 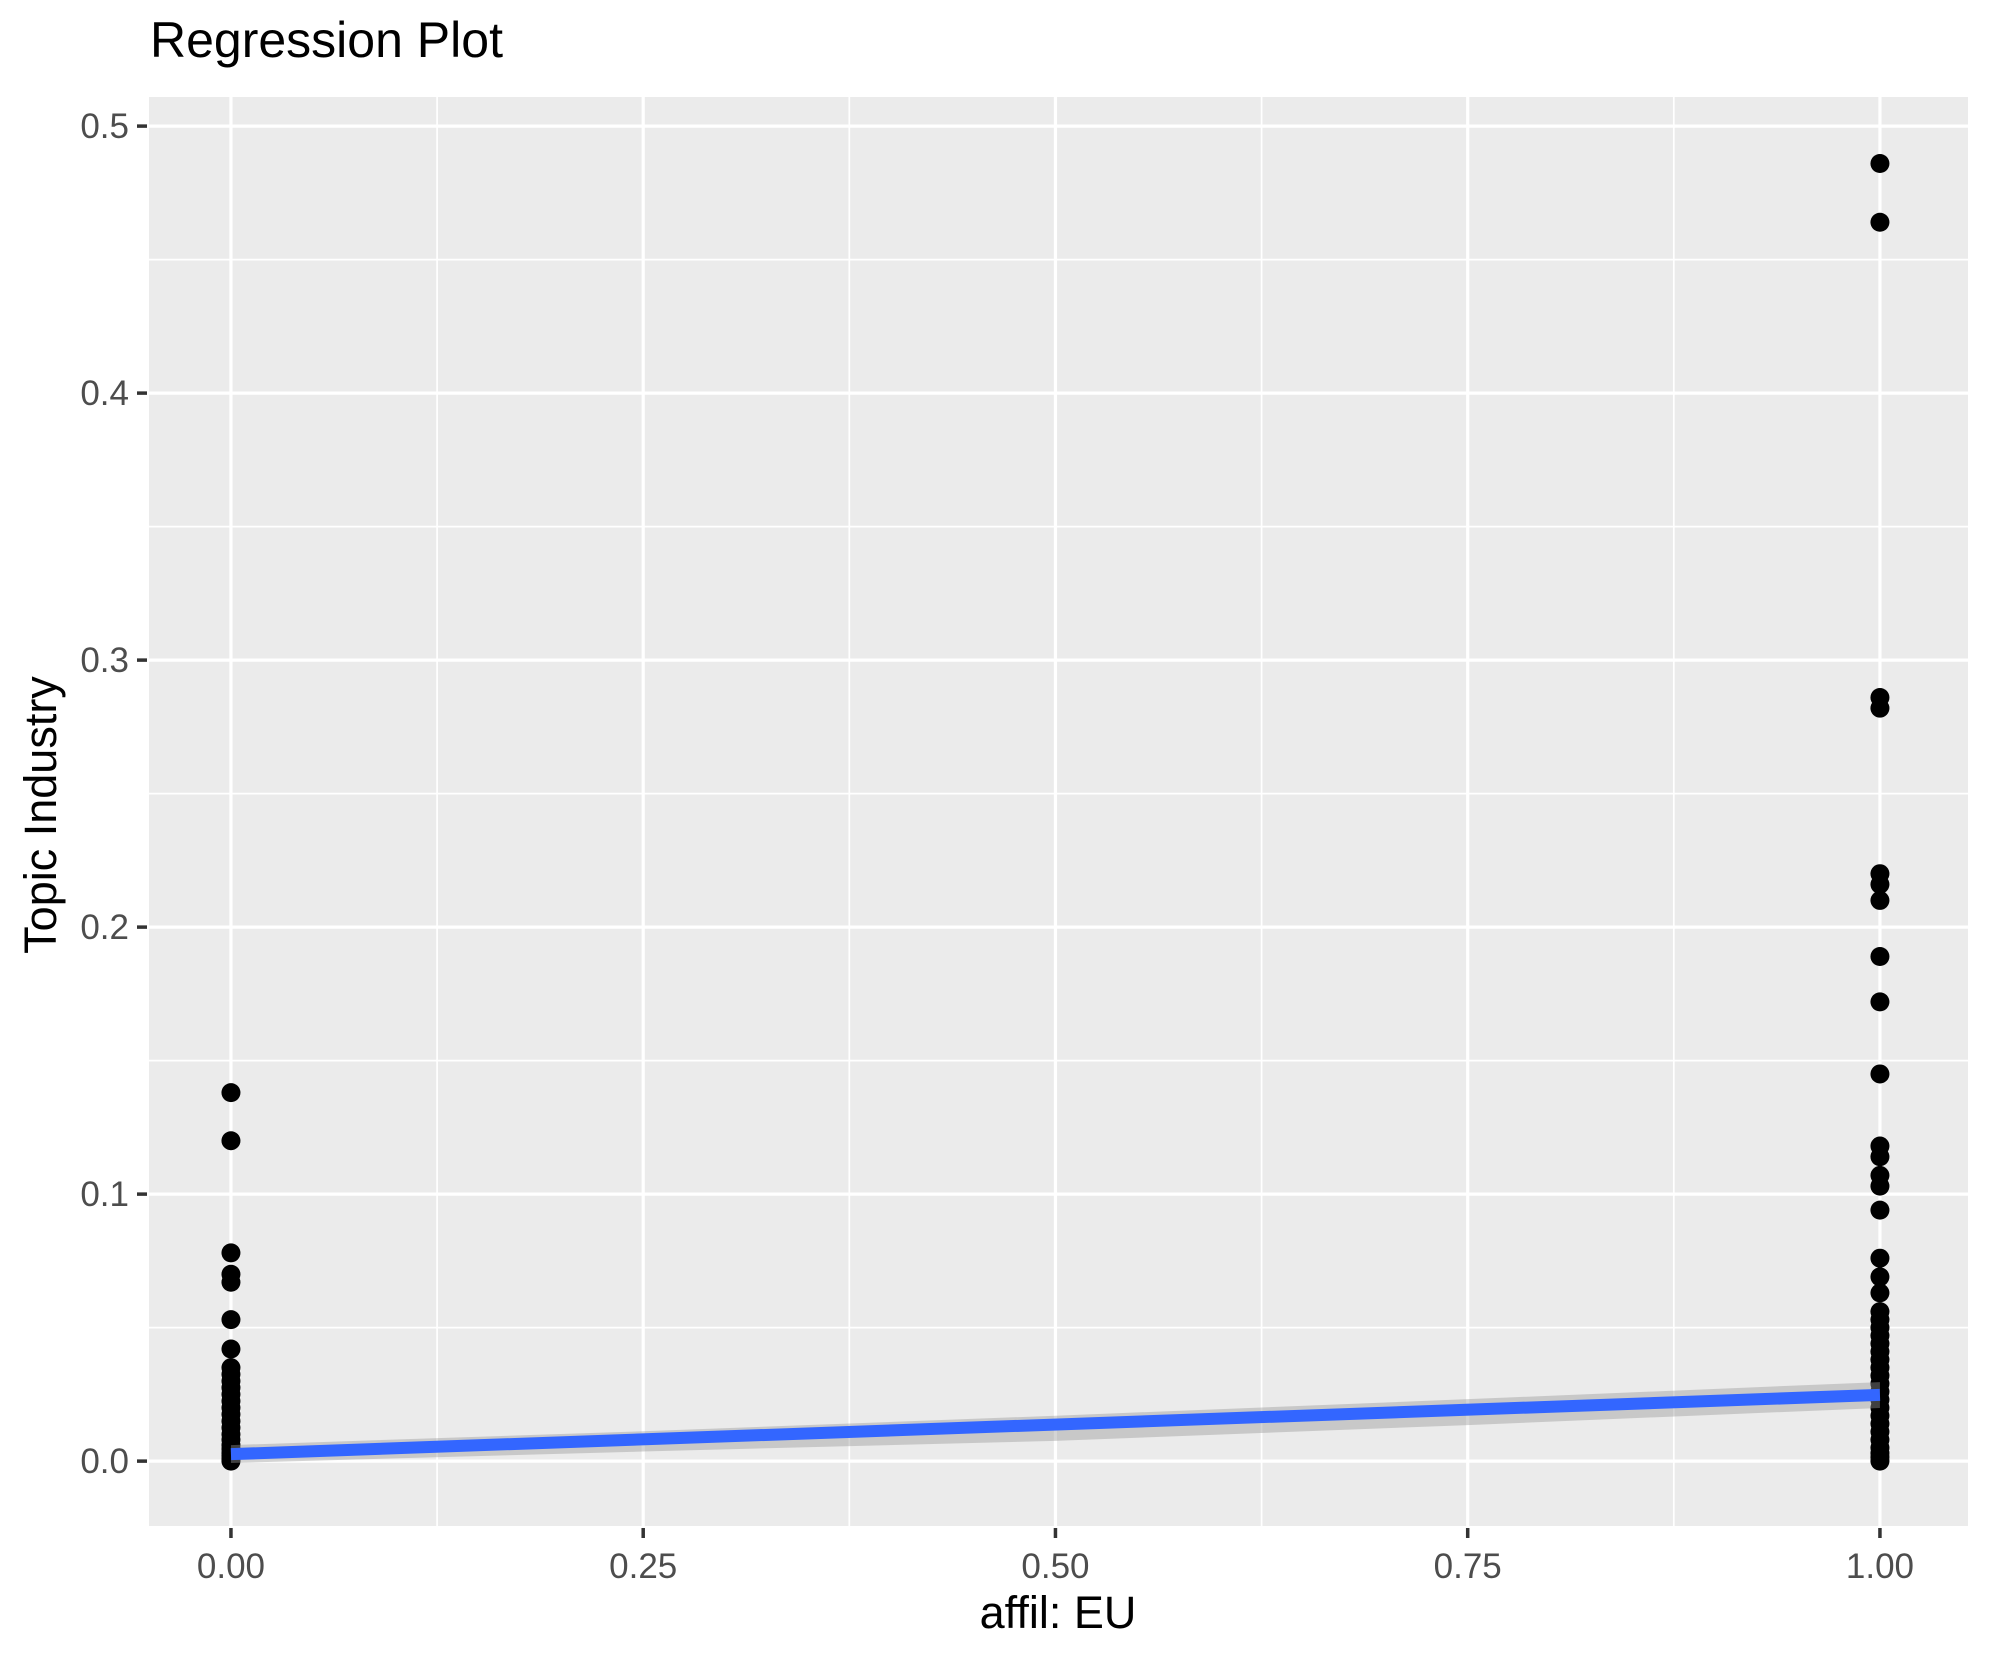 What do you see at coordinates (1055, 1566) in the screenshot?
I see `x-tick-label: 0.50` at bounding box center [1055, 1566].